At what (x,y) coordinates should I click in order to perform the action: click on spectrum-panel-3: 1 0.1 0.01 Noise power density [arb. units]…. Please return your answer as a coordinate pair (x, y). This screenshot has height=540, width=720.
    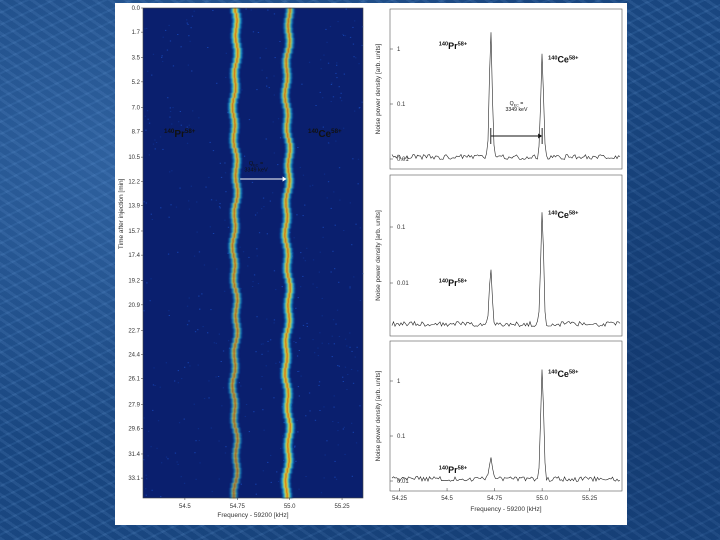
    Looking at the image, I should click on (499, 416).